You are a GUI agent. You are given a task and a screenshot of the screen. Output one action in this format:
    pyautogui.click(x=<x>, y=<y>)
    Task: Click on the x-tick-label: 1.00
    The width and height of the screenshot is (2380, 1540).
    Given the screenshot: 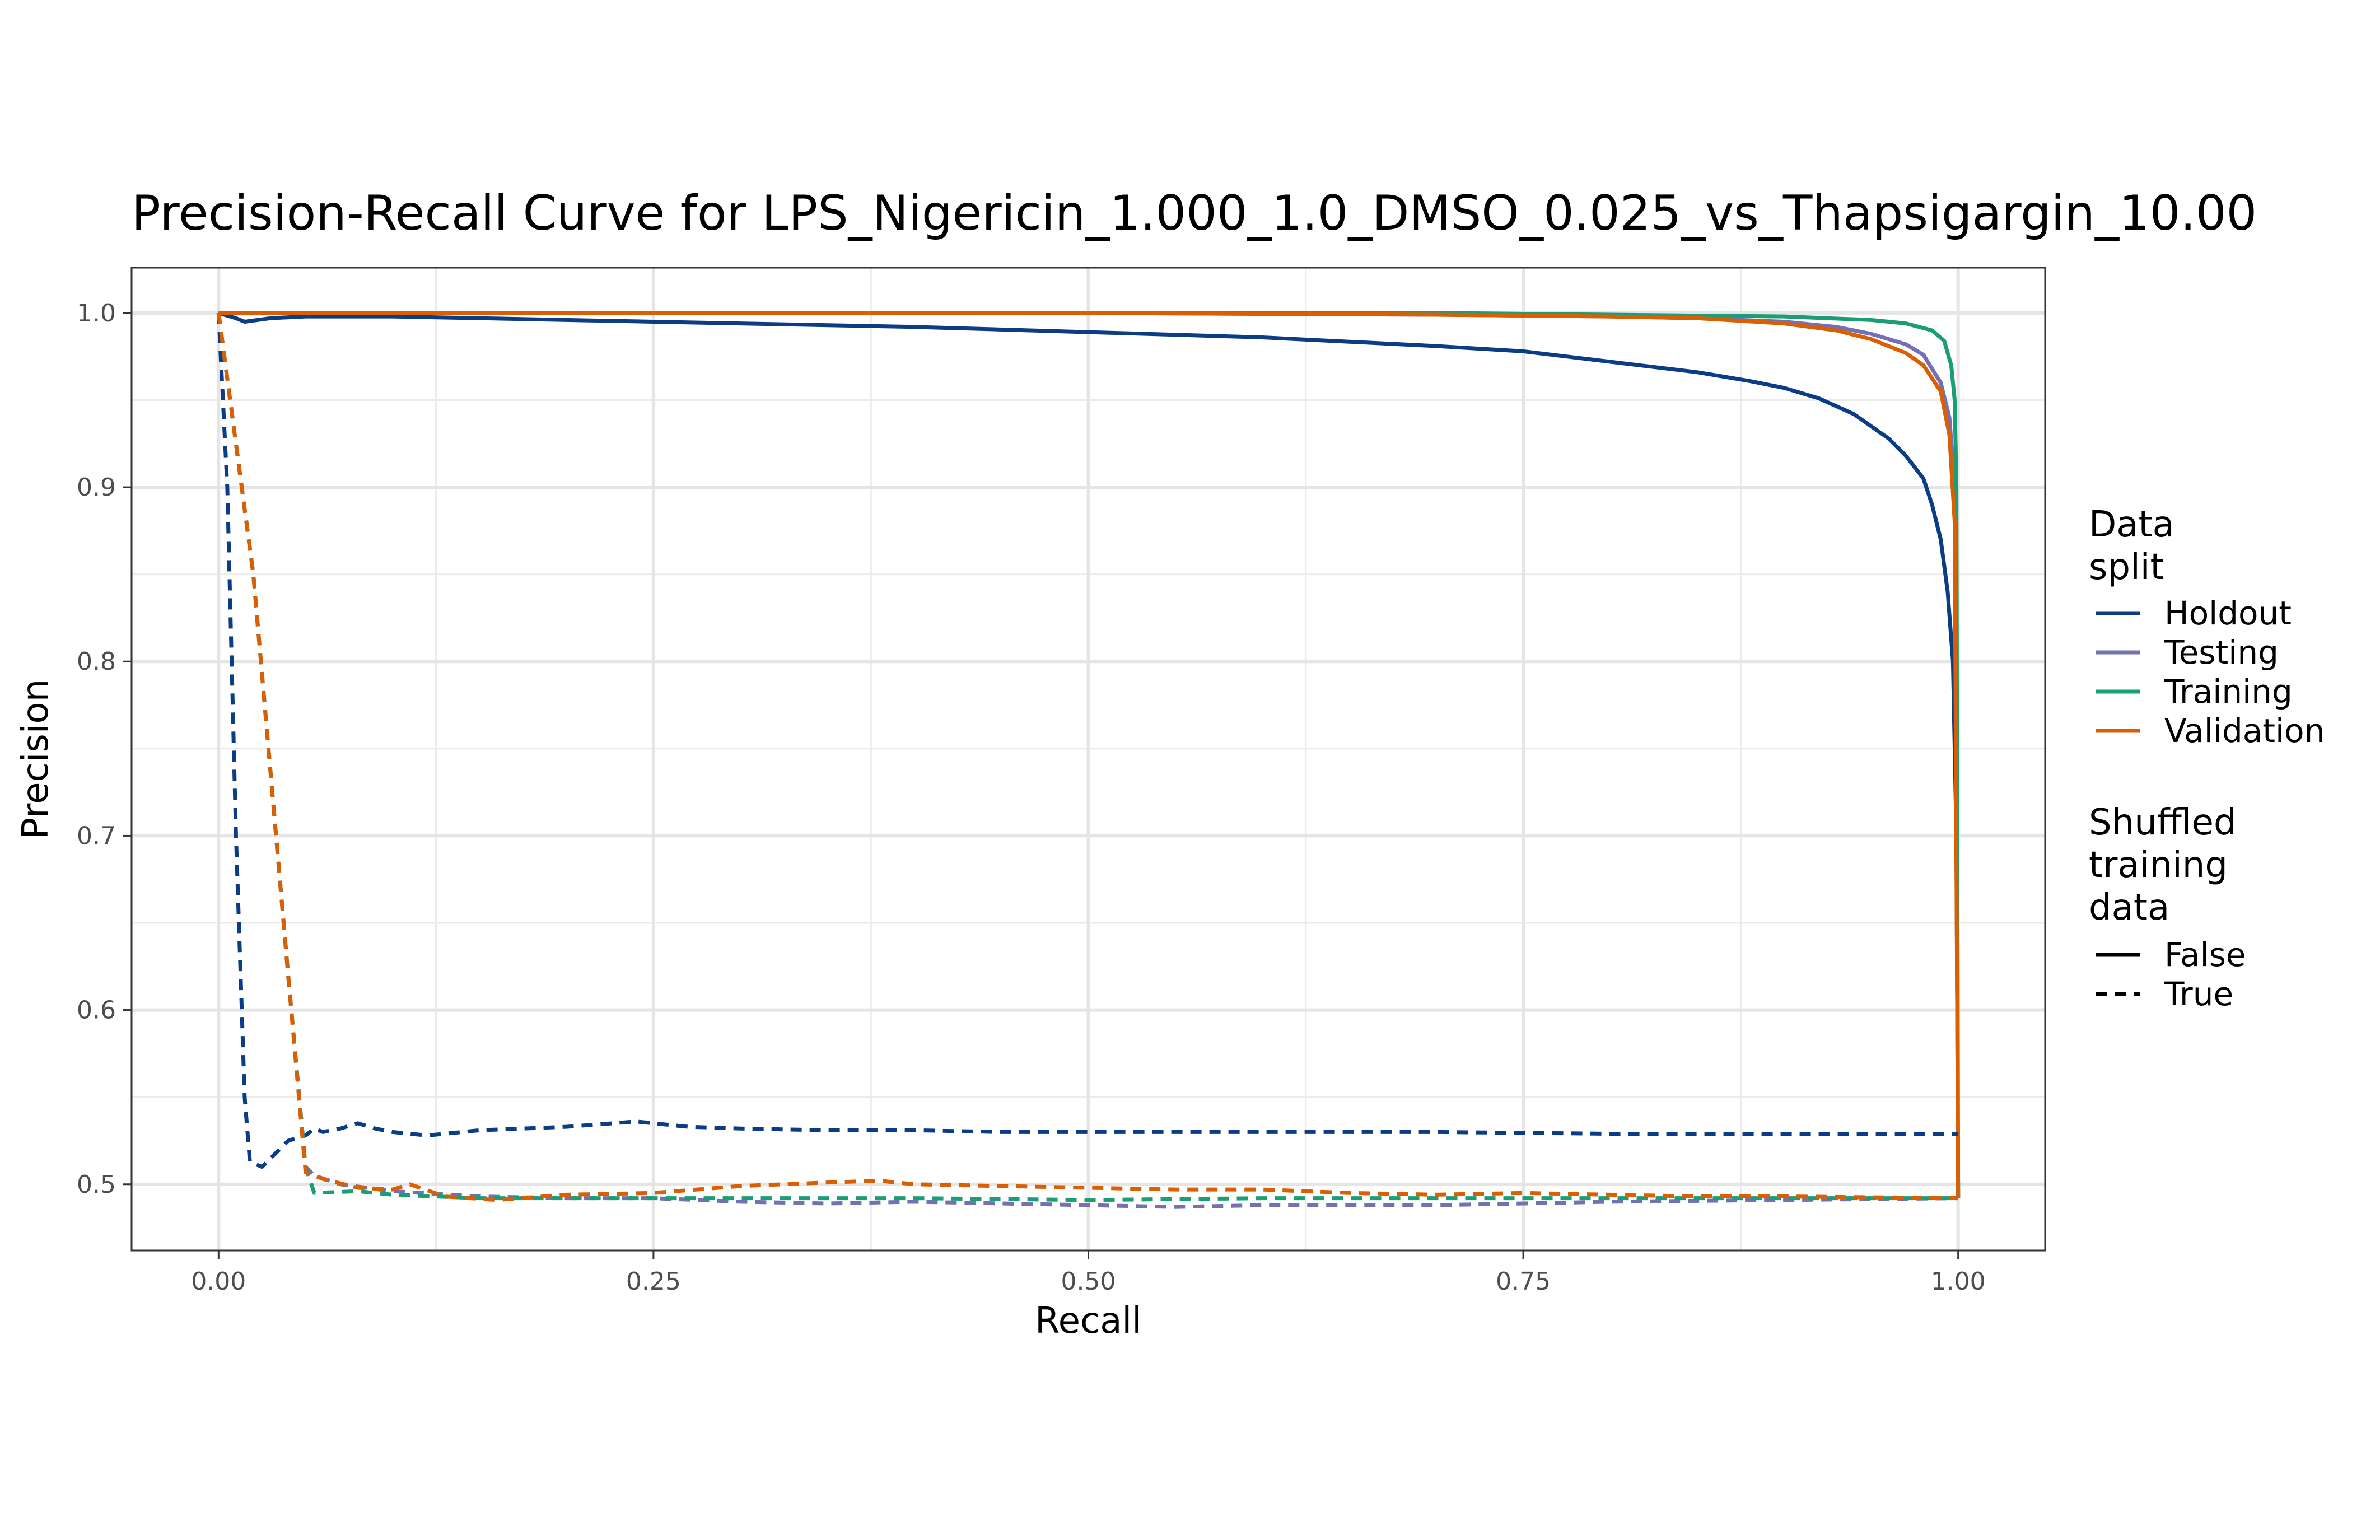 What is the action you would take?
    pyautogui.click(x=1959, y=1282)
    